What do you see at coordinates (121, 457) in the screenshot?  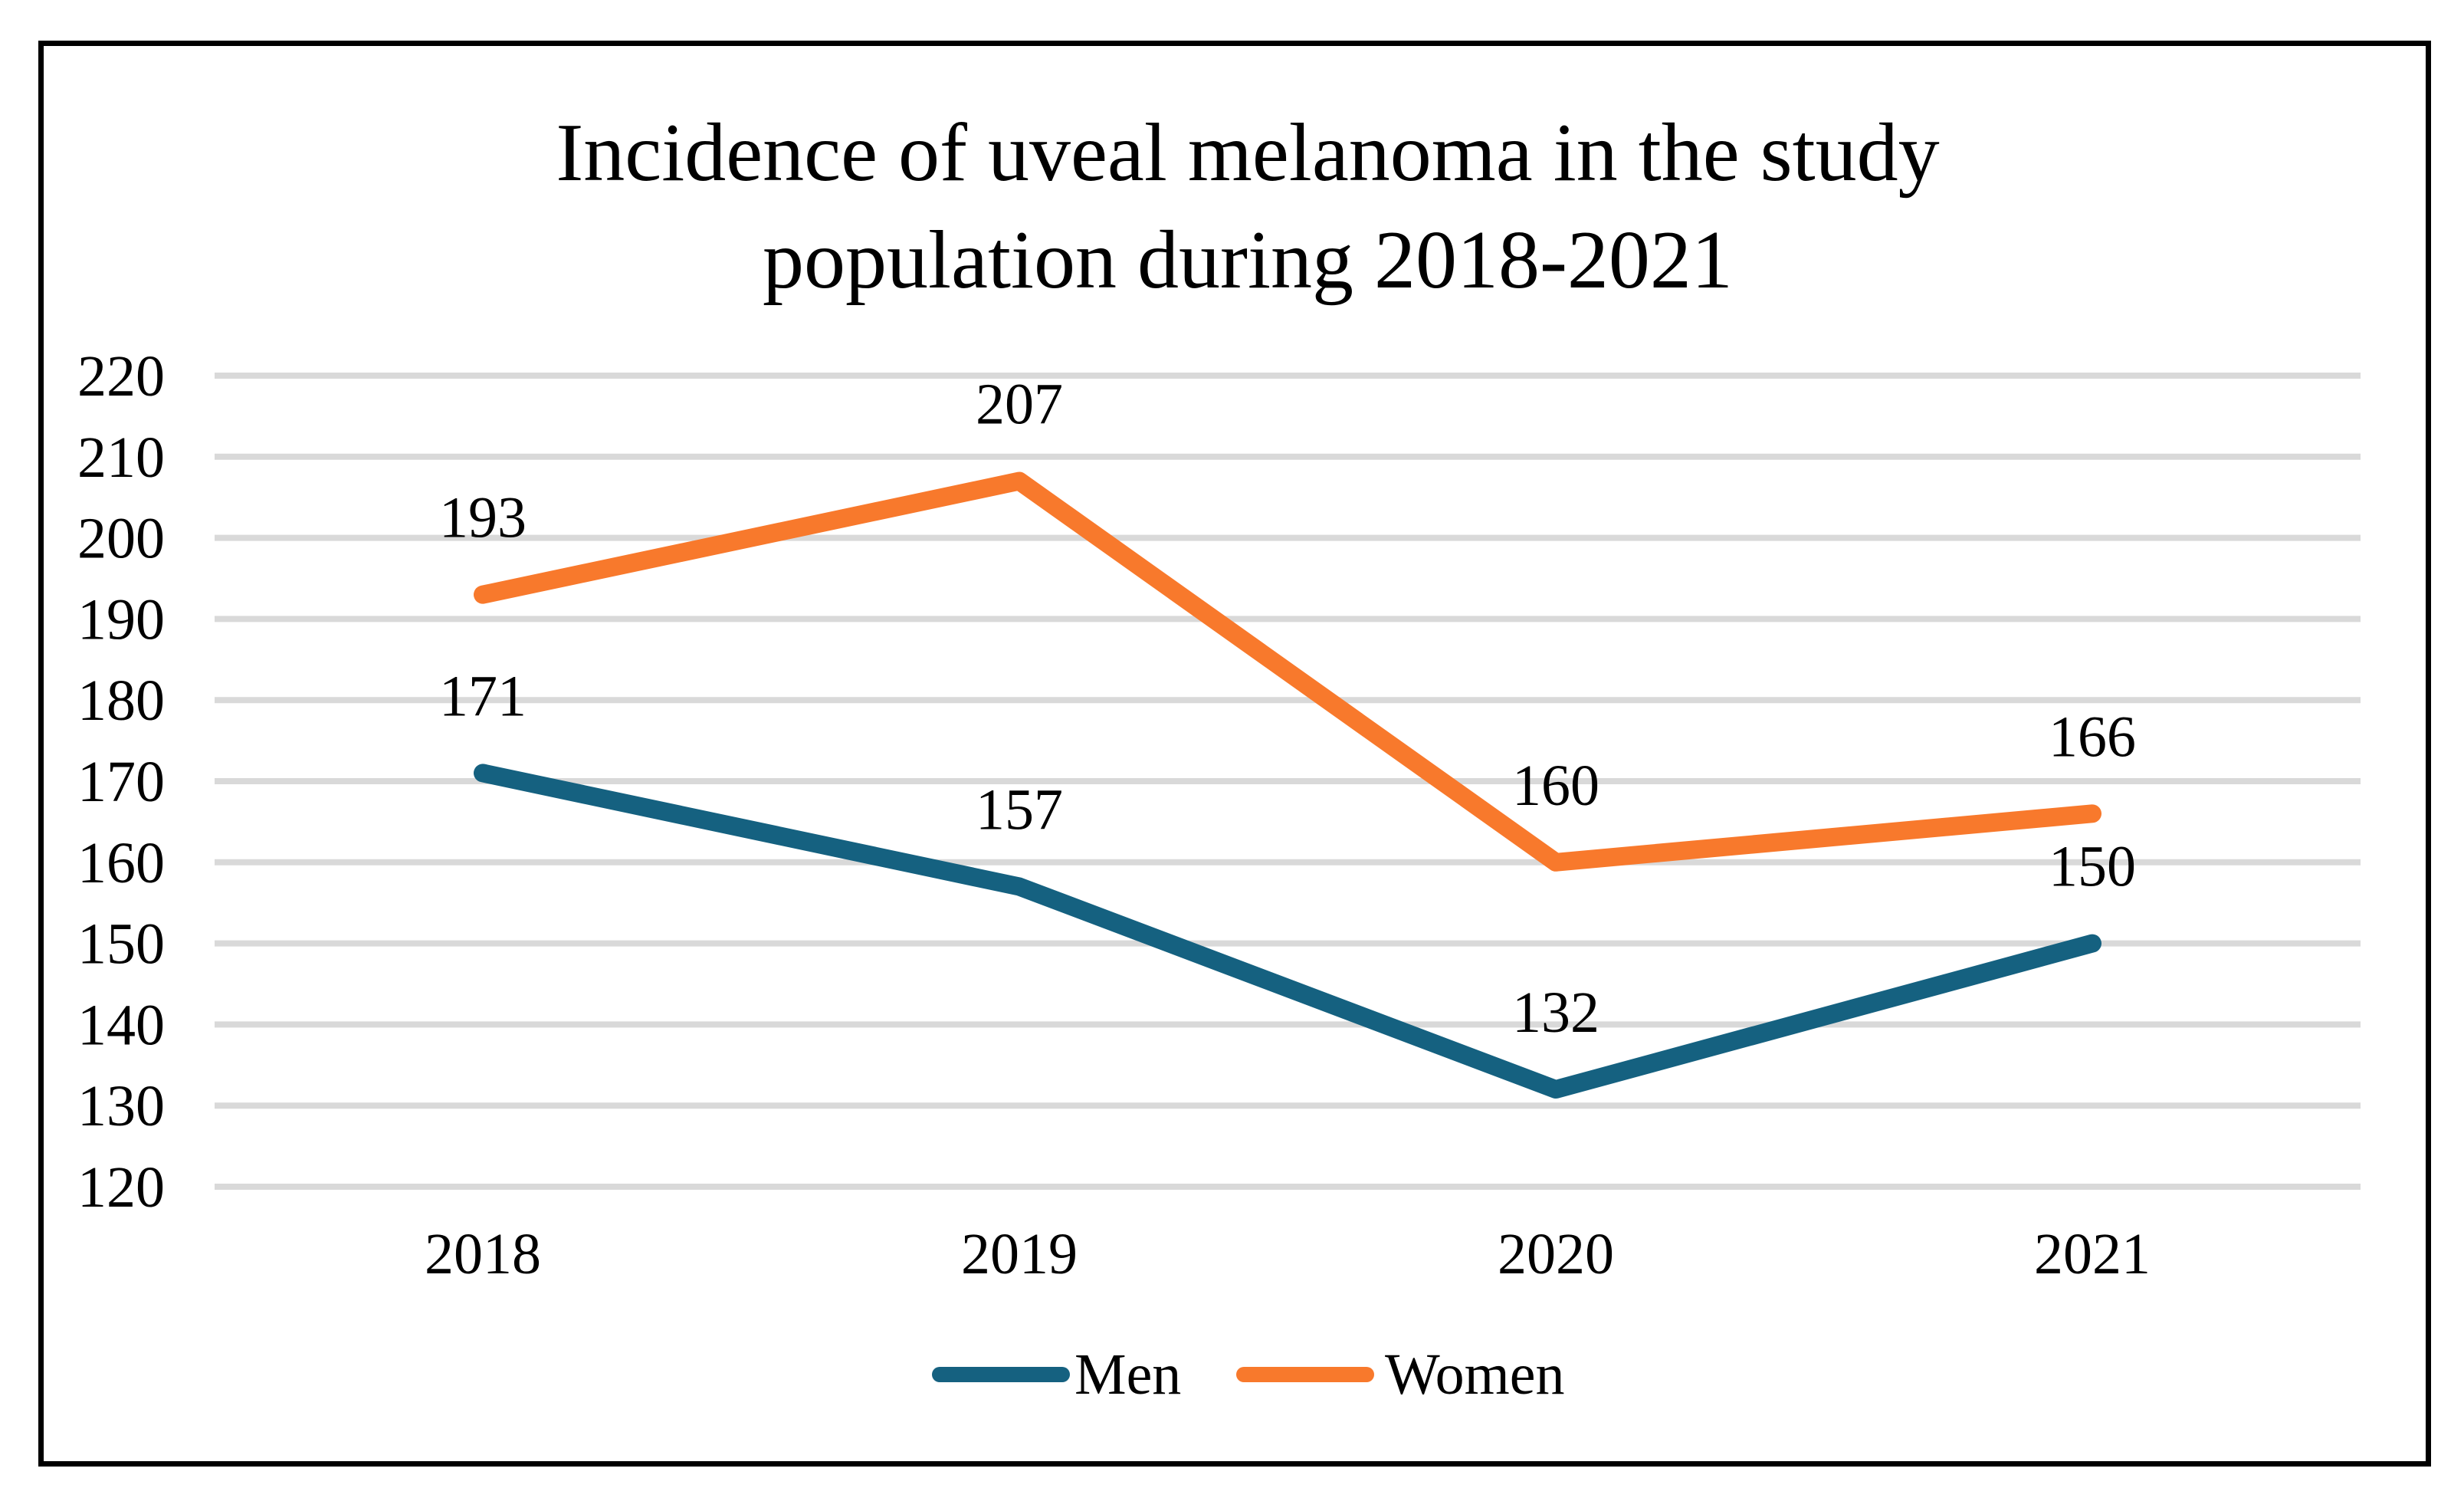 I see `y-tick-label-210: 210` at bounding box center [121, 457].